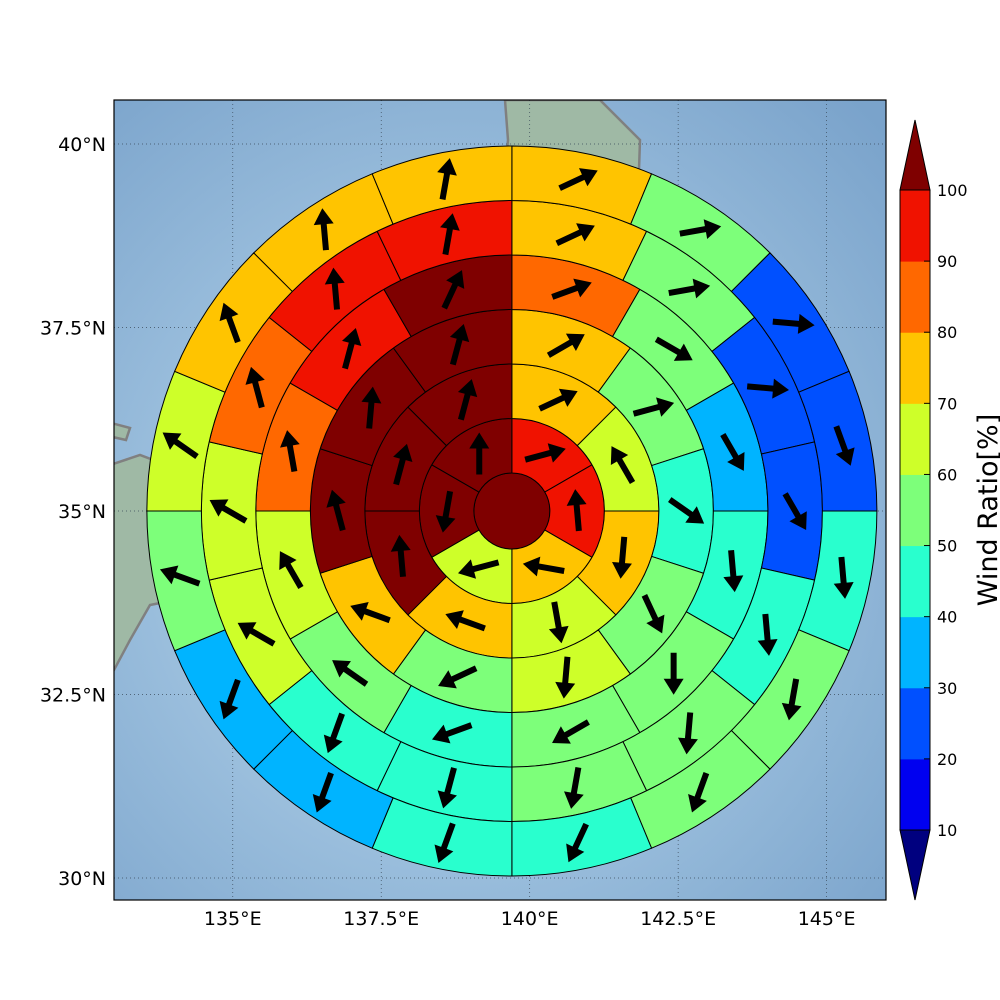 The image size is (1000, 1000). I want to click on colorbar-tick-label: 10, so click(947, 830).